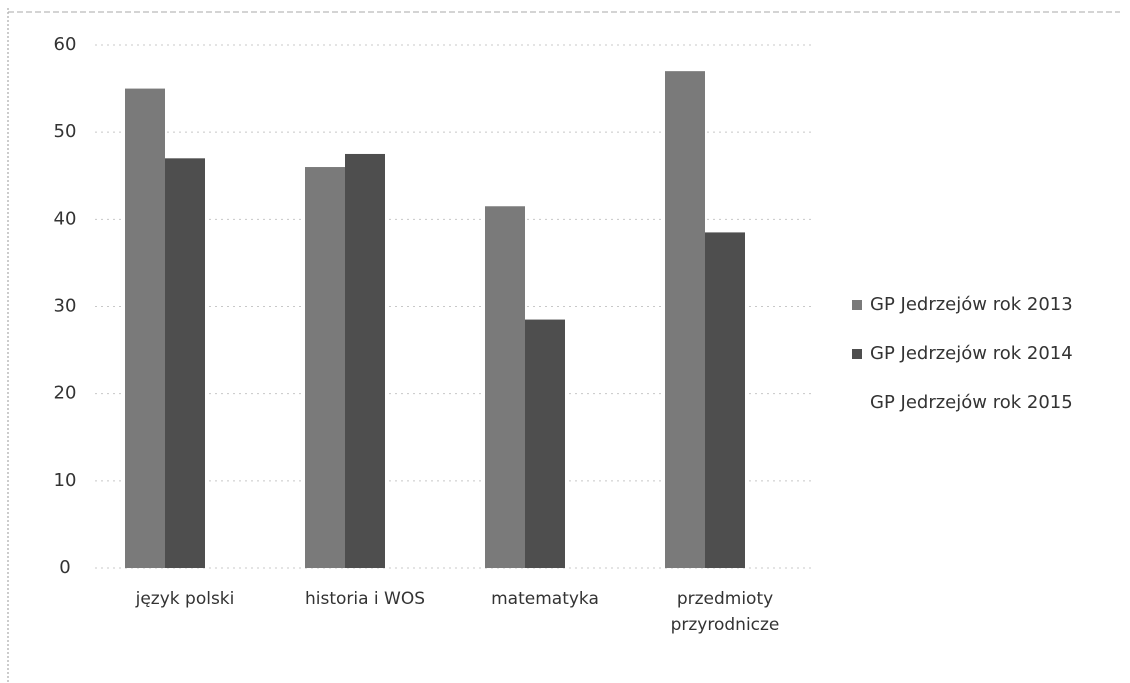  What do you see at coordinates (185, 599) in the screenshot?
I see `x-tick-label: język polski` at bounding box center [185, 599].